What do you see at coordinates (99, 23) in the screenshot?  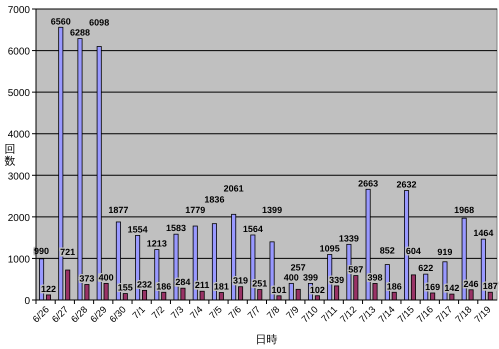 I see `data-label: 6098` at bounding box center [99, 23].